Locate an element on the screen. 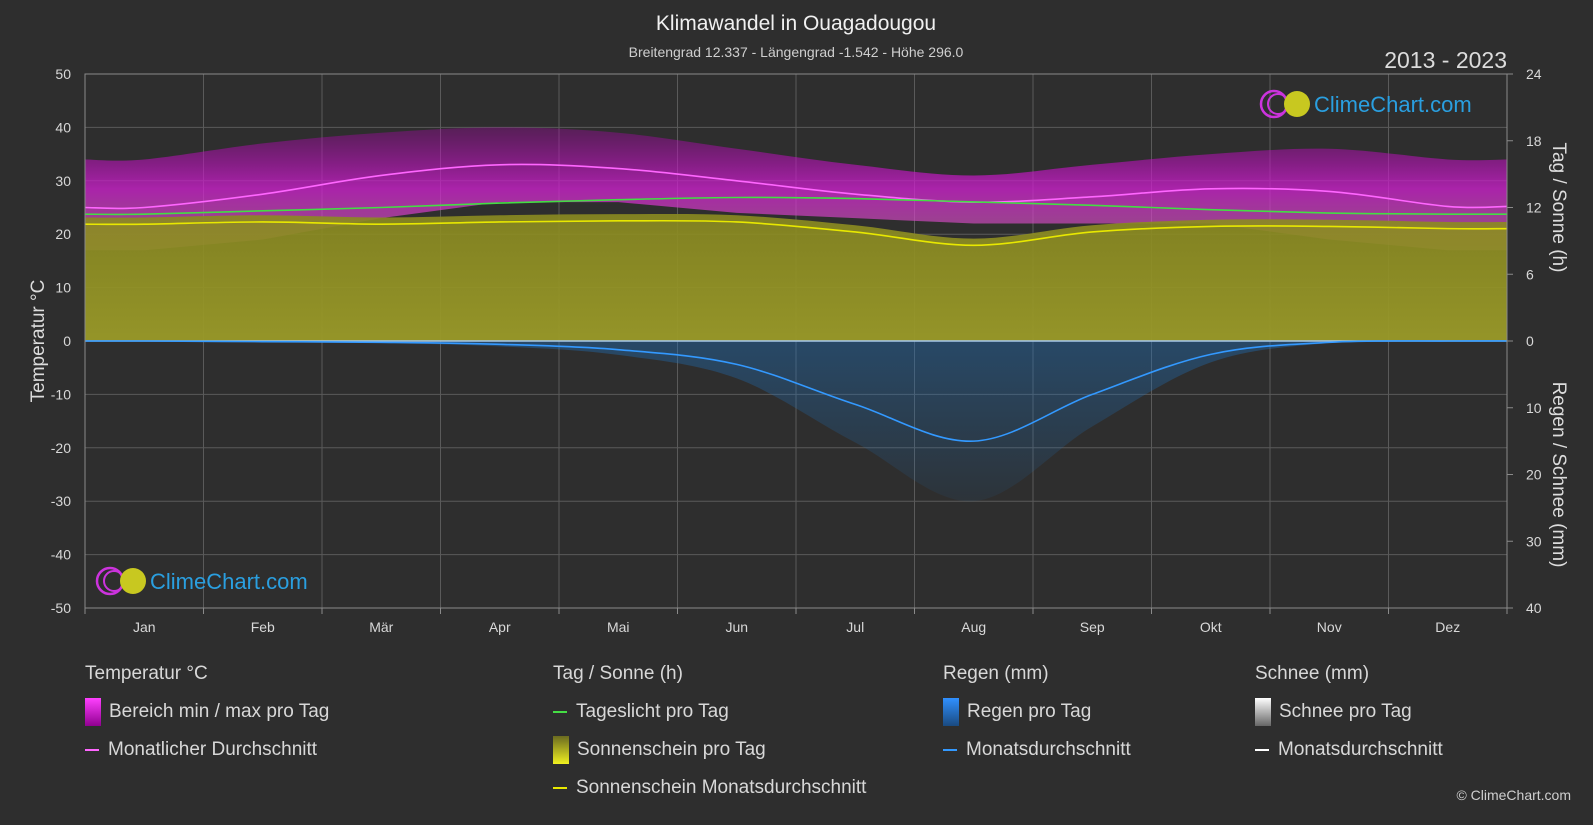 The height and width of the screenshot is (825, 1593). watermark-top: ClimeChart.com is located at coordinates (1365, 104).